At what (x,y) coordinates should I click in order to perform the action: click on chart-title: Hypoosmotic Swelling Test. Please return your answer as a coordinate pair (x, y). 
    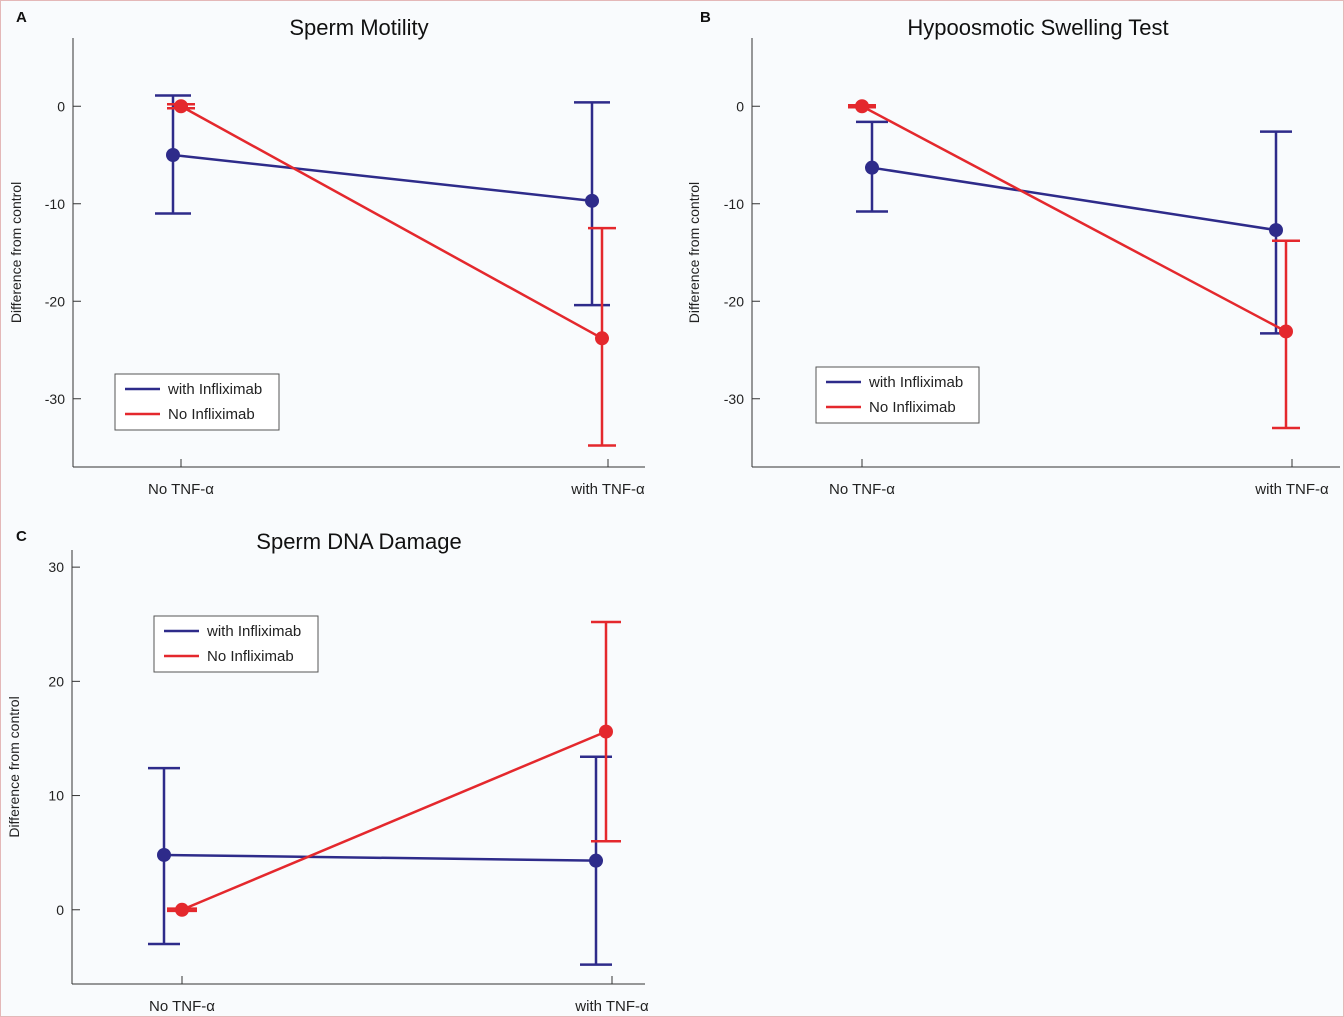
    Looking at the image, I should click on (1037, 27).